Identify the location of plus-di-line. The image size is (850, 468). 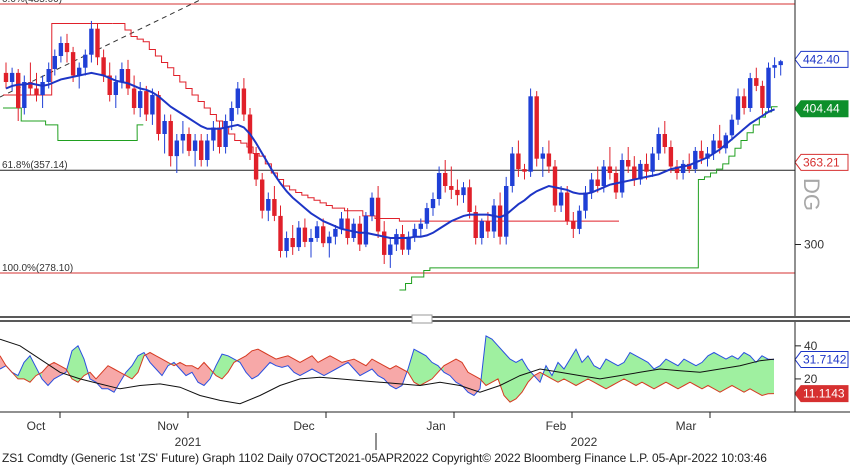
(387, 366).